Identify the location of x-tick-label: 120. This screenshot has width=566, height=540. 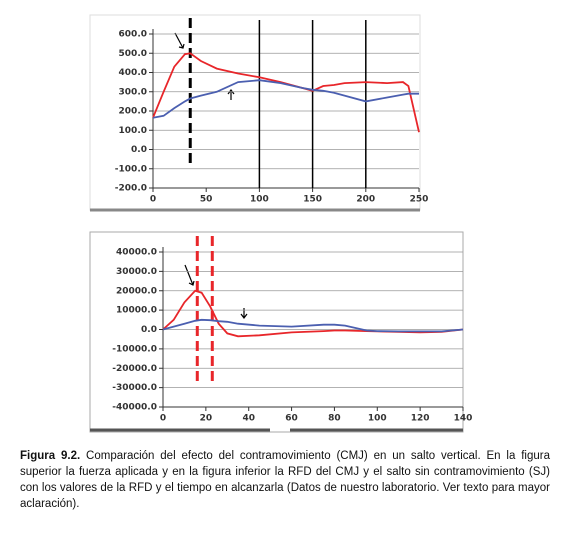
(420, 419).